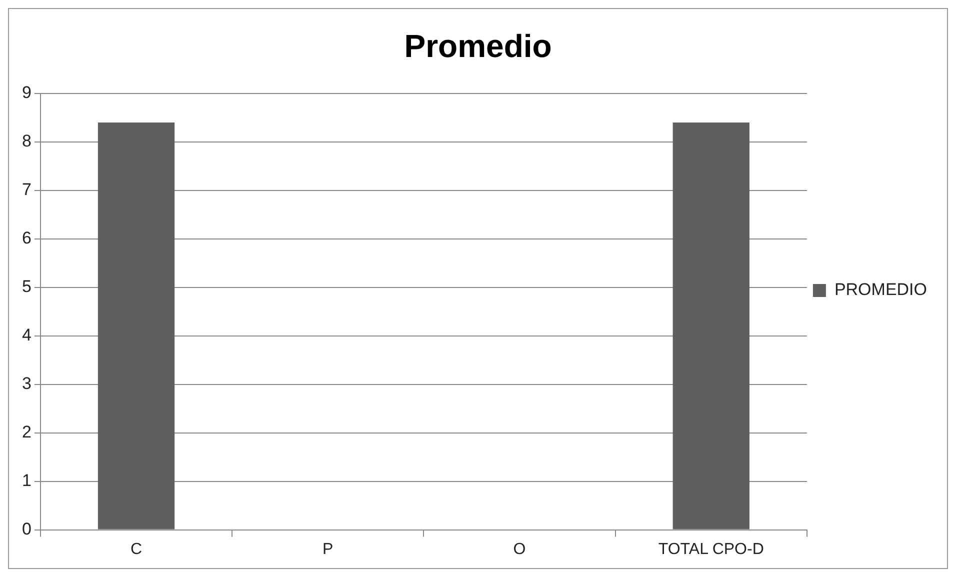 The width and height of the screenshot is (958, 579). What do you see at coordinates (328, 549) in the screenshot?
I see `x-tick-label: P` at bounding box center [328, 549].